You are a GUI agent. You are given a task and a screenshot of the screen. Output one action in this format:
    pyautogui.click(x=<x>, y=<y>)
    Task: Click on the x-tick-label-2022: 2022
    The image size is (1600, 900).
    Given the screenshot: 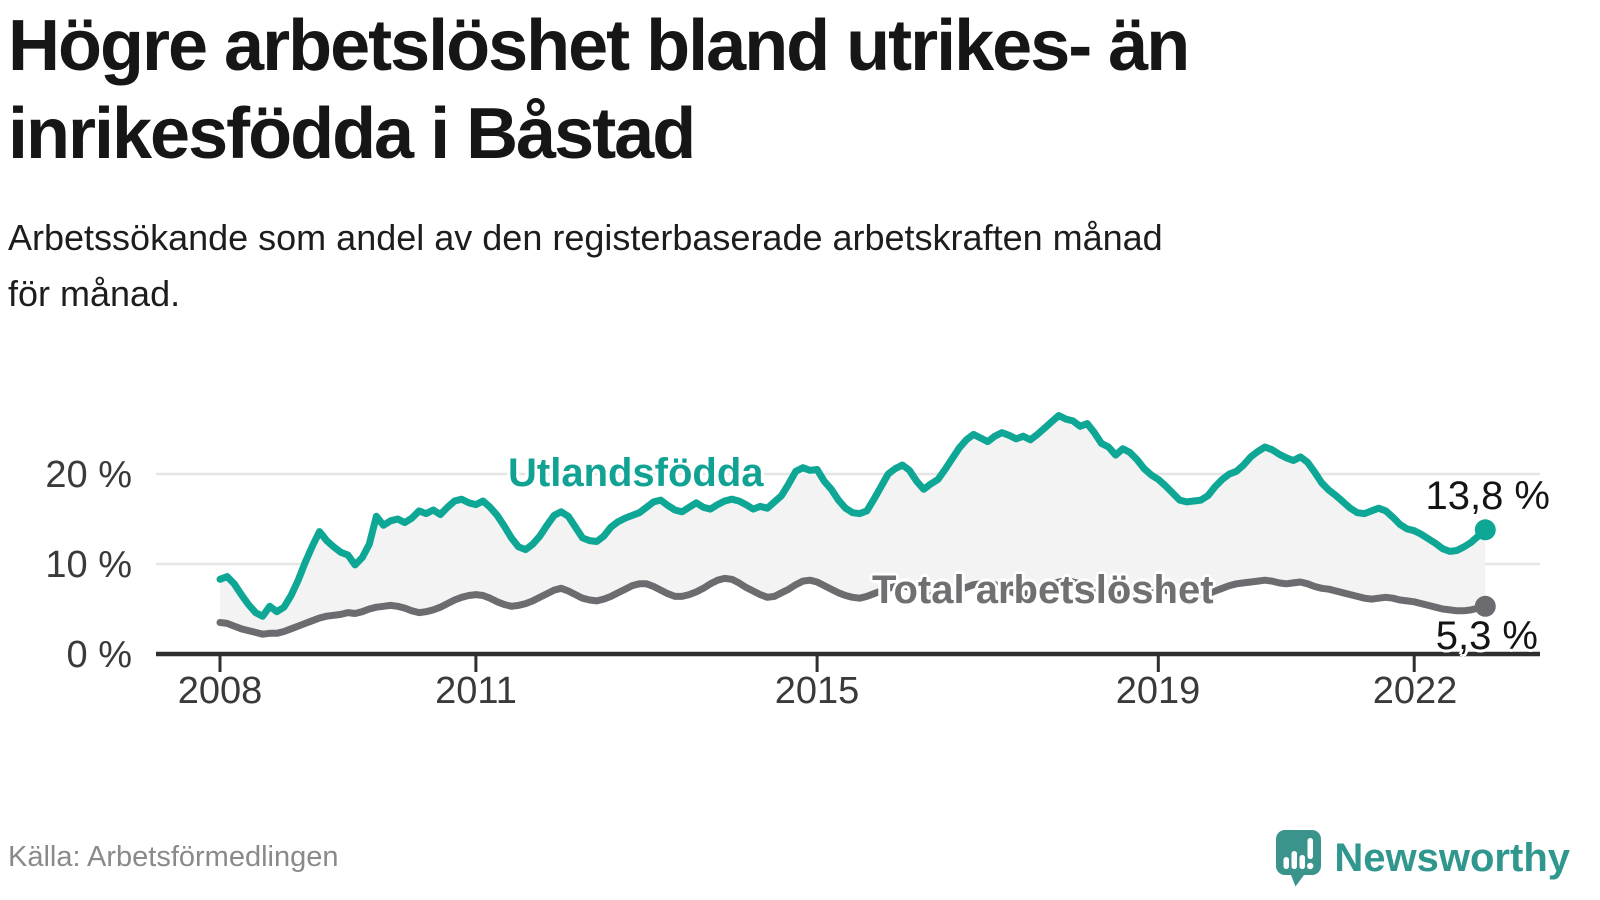 What is the action you would take?
    pyautogui.click(x=1415, y=691)
    